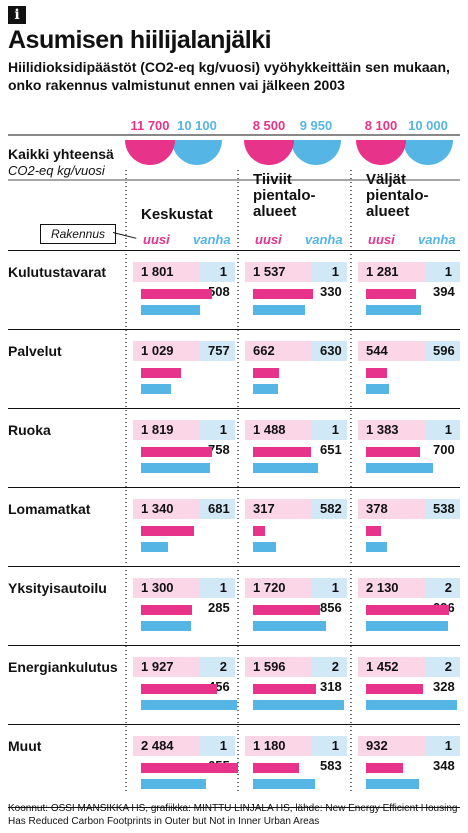 Image resolution: width=468 pixels, height=833 pixels. Describe the element at coordinates (442, 351) in the screenshot. I see `value-old: 596` at that location.